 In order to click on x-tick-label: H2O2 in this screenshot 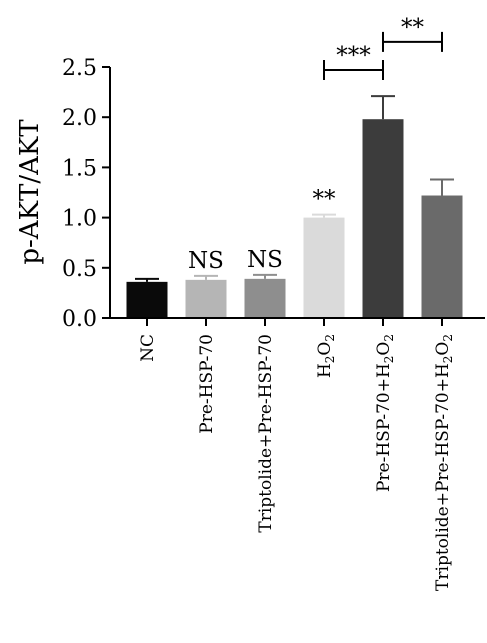, I will do `click(326, 356)`.